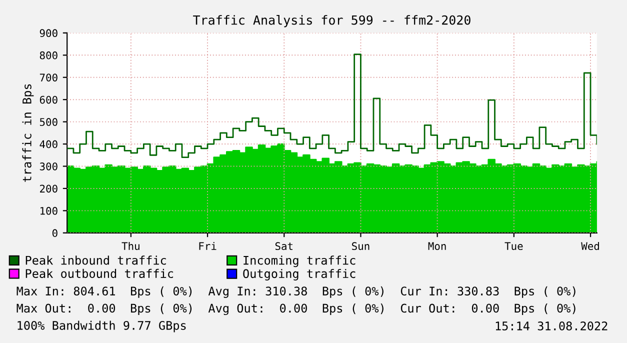  I want to click on legend-label: Outgoing traffic, so click(299, 274).